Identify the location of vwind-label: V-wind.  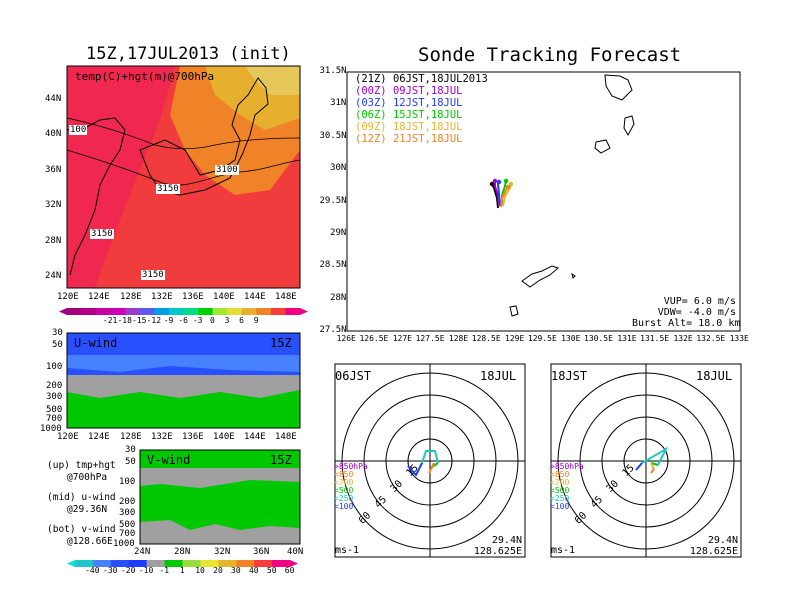
(169, 460).